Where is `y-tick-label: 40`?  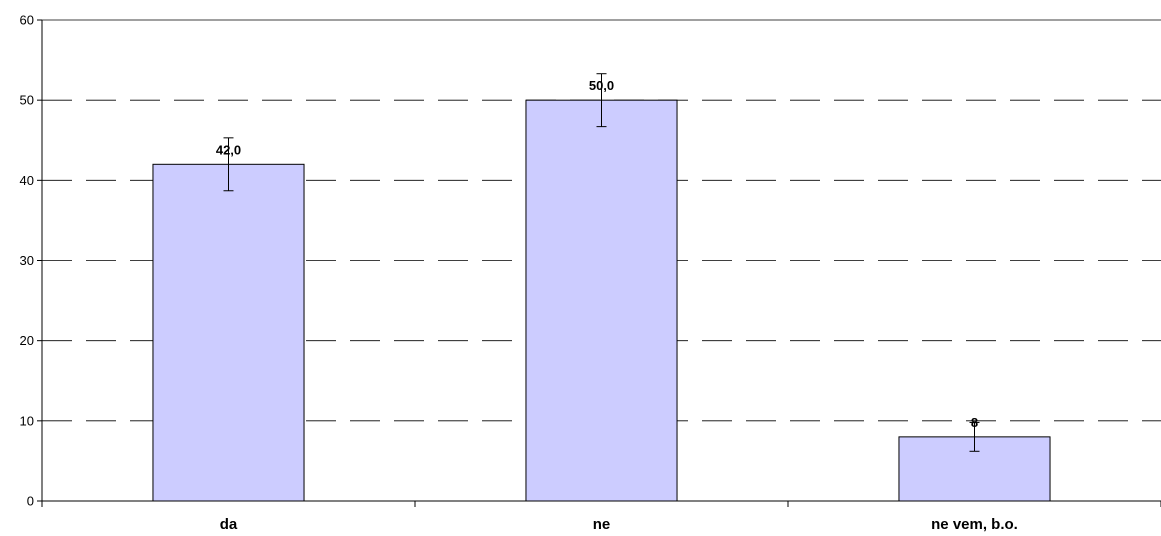 y-tick-label: 40 is located at coordinates (27, 180).